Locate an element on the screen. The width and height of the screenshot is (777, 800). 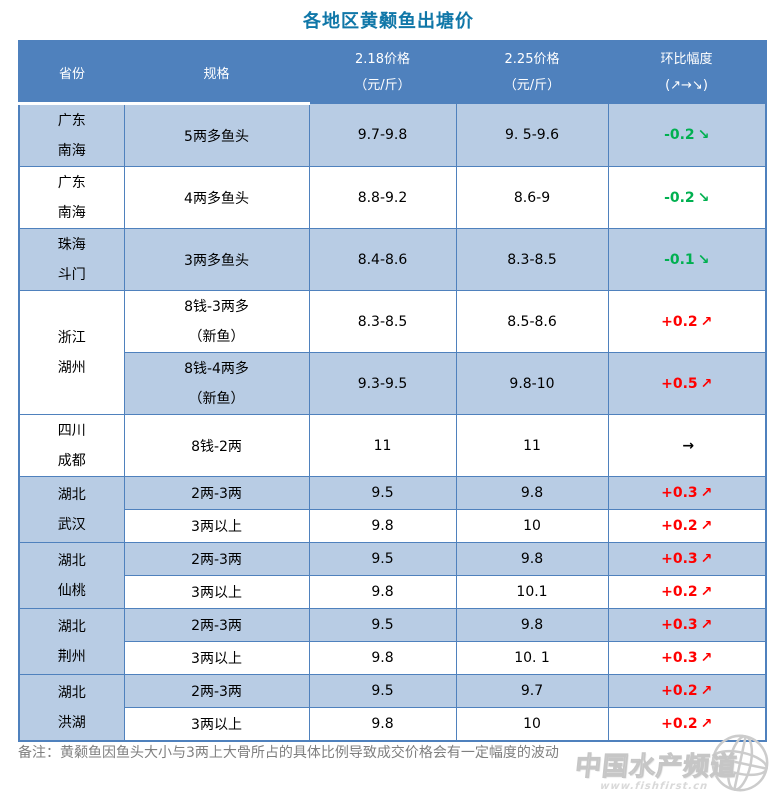
province-cell: 湖北 仙桃 is located at coordinates (71, 575).